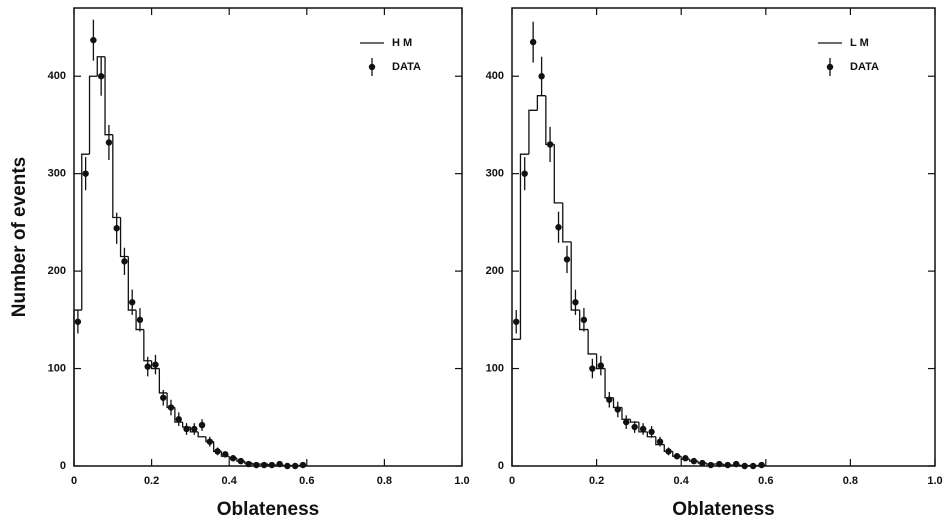 The width and height of the screenshot is (945, 527). Describe the element at coordinates (495, 174) in the screenshot. I see `y-tick-label: 300` at that location.